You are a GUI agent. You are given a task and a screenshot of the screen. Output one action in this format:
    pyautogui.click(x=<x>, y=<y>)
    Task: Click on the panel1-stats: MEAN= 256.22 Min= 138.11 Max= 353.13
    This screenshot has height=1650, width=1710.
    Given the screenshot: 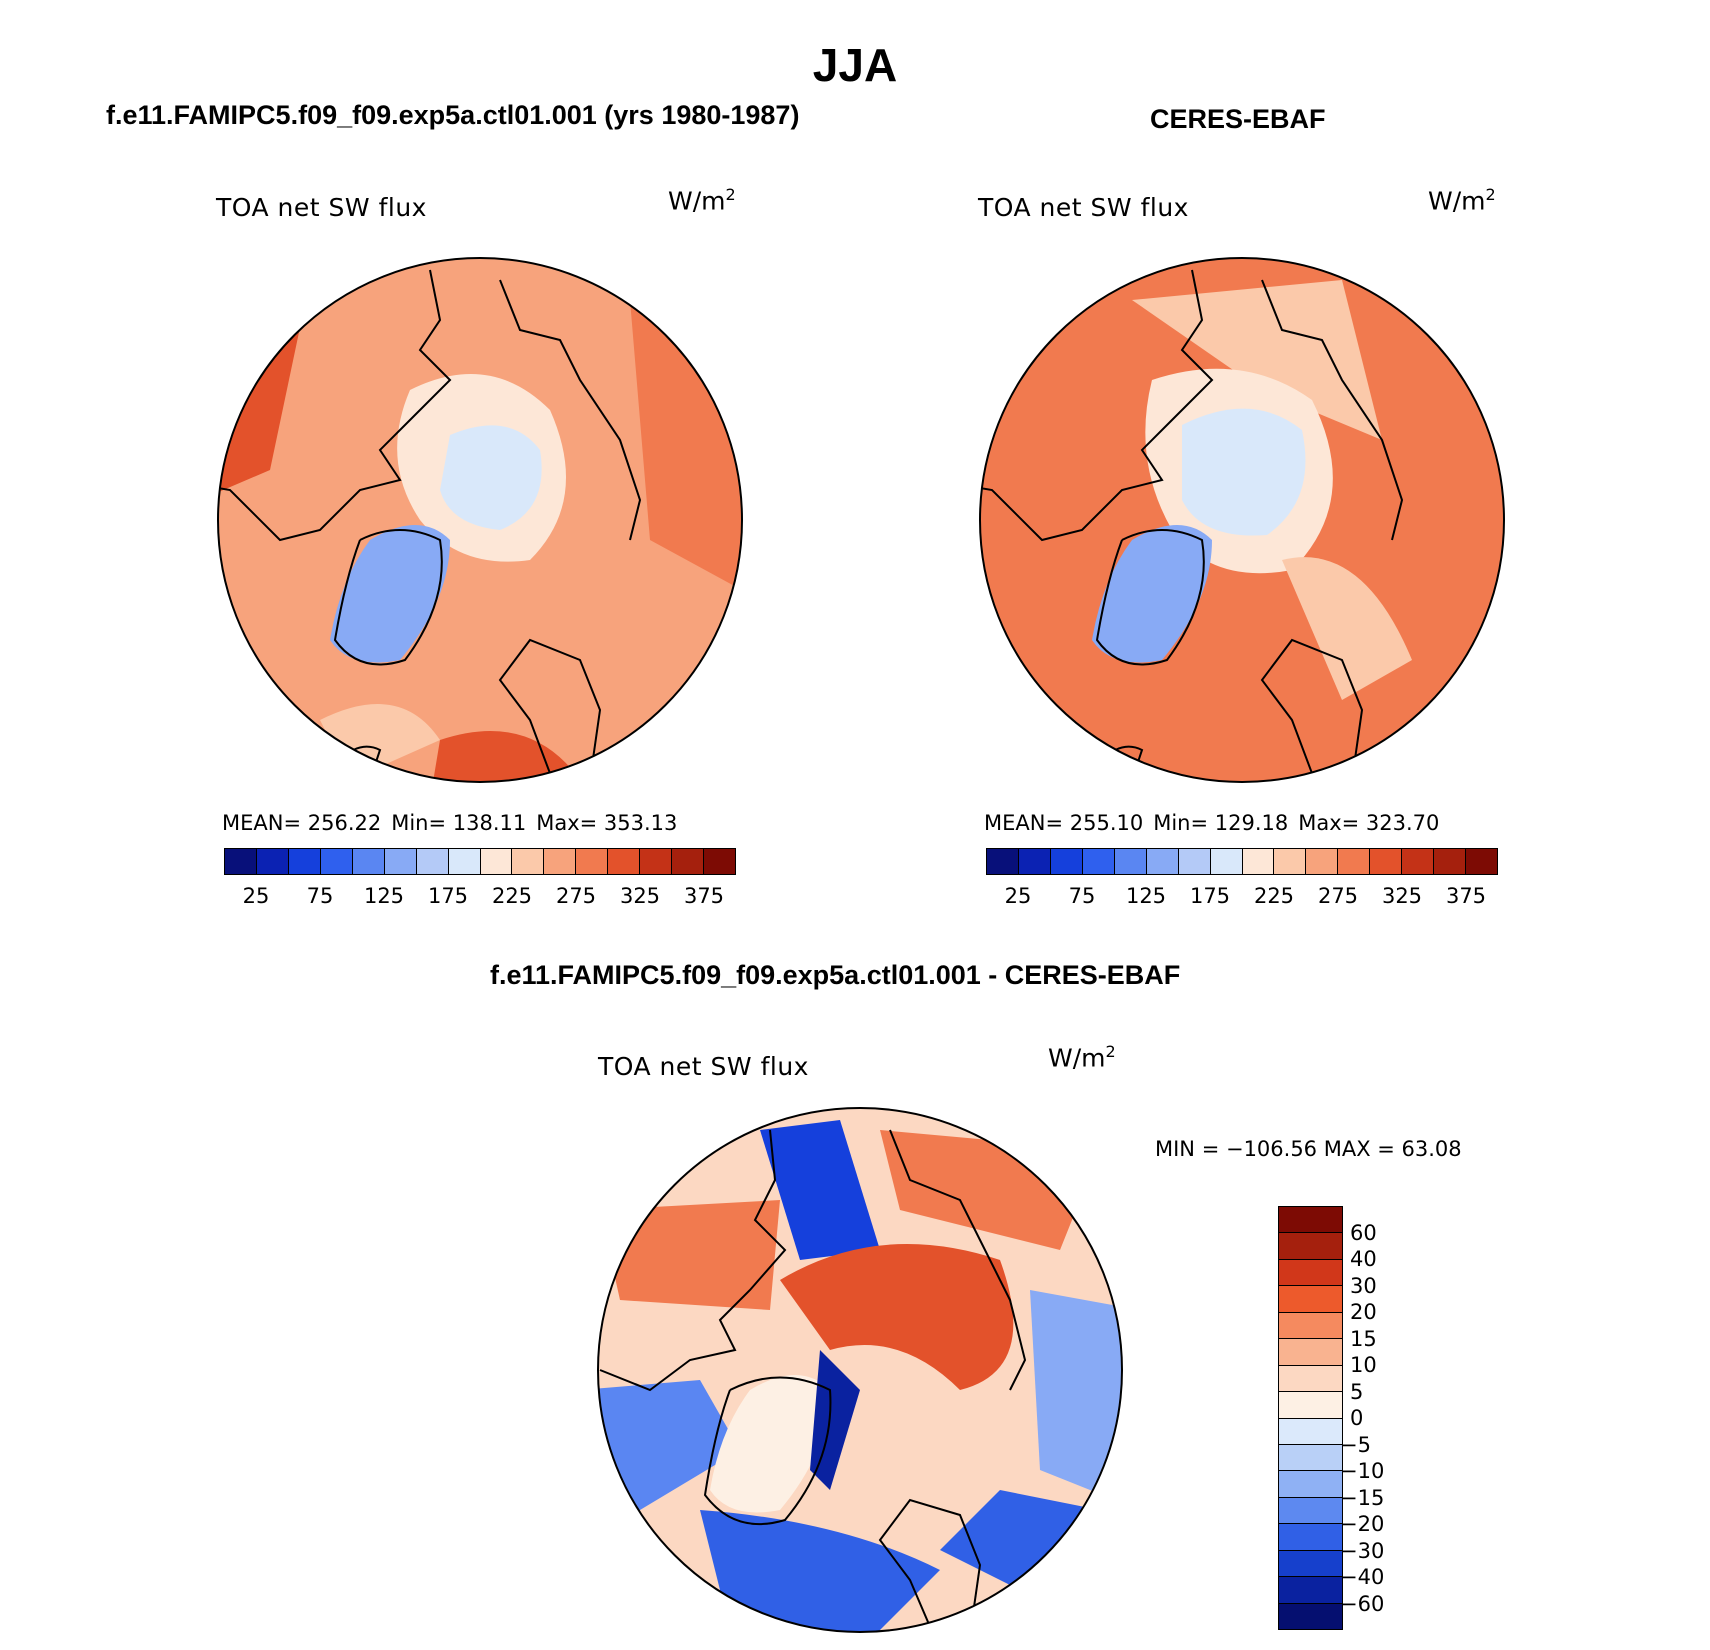 What is the action you would take?
    pyautogui.click(x=450, y=823)
    